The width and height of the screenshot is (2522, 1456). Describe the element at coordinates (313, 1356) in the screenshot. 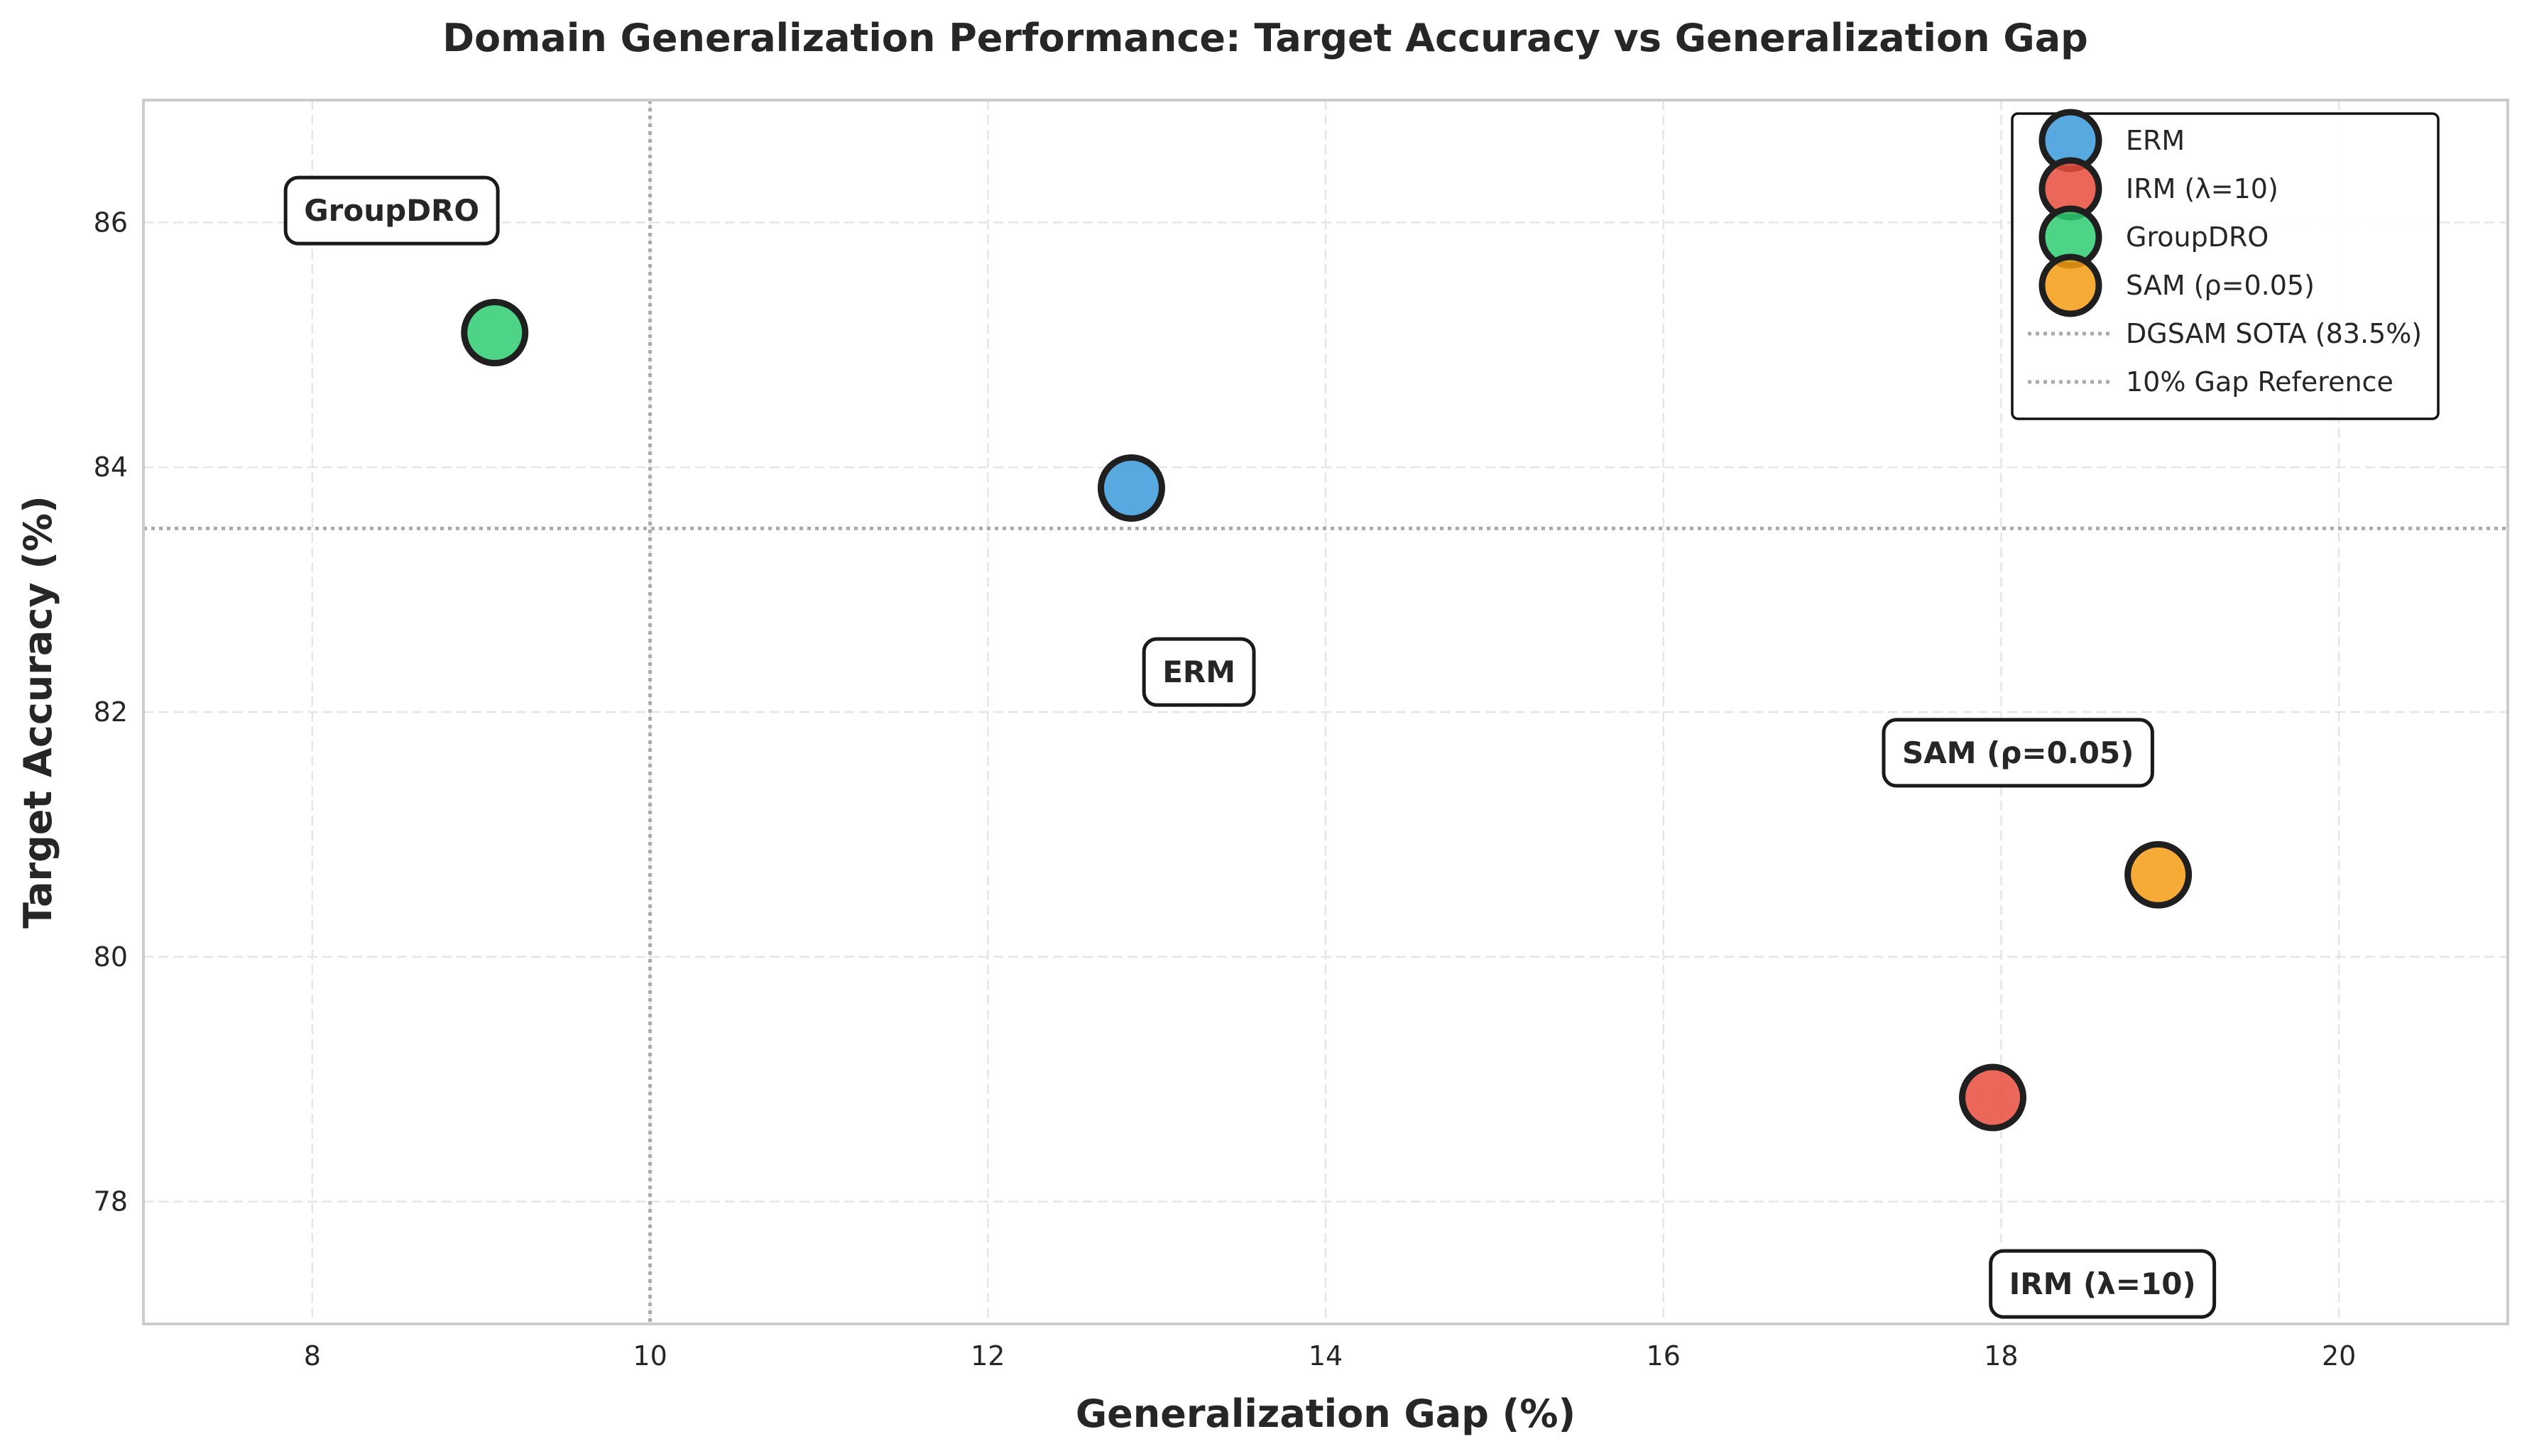

I see `x-tick-label: 8` at that location.